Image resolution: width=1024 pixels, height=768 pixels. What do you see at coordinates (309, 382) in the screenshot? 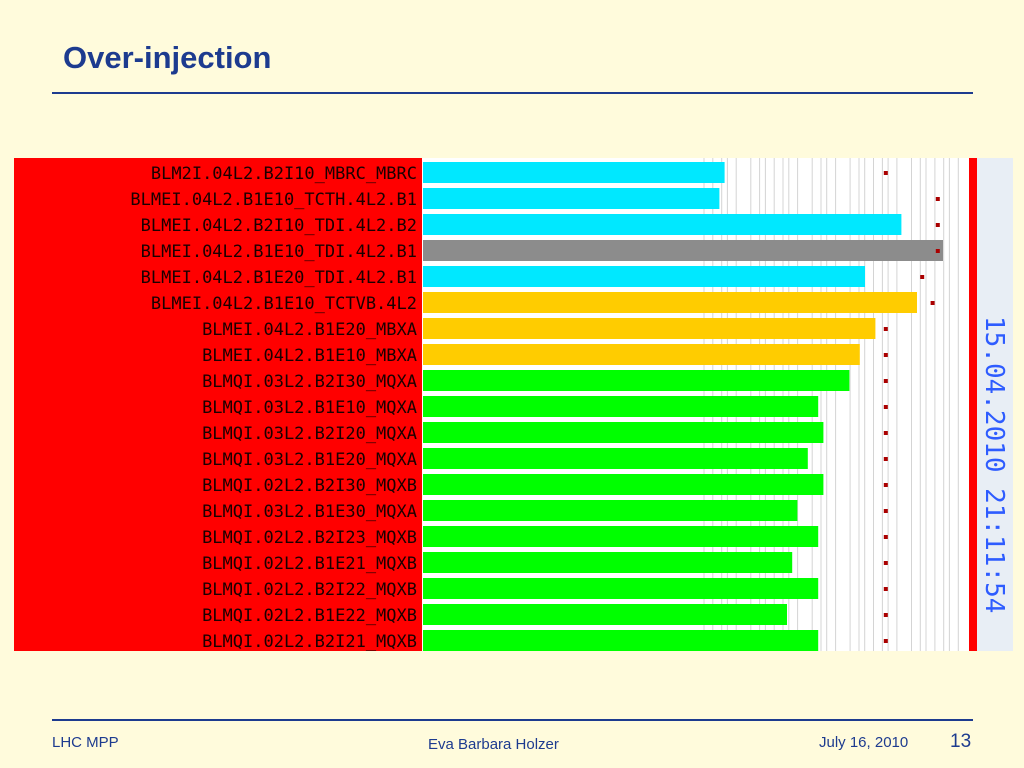
I see `bar-label: BLMQI.03L2.B2I30_MQXA` at bounding box center [309, 382].